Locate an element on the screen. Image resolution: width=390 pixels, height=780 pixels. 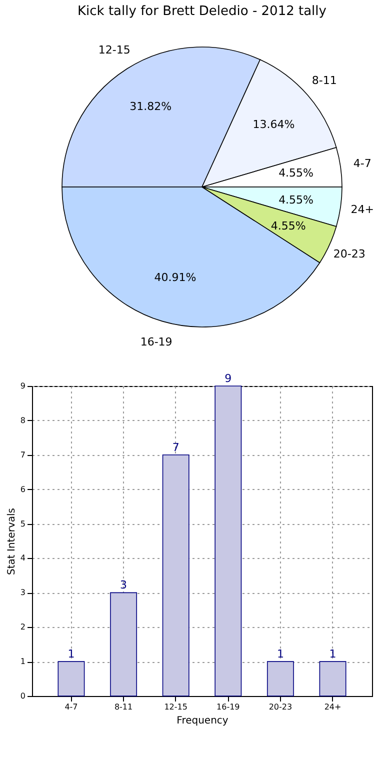
y-tick-label: 4 is located at coordinates (23, 558).